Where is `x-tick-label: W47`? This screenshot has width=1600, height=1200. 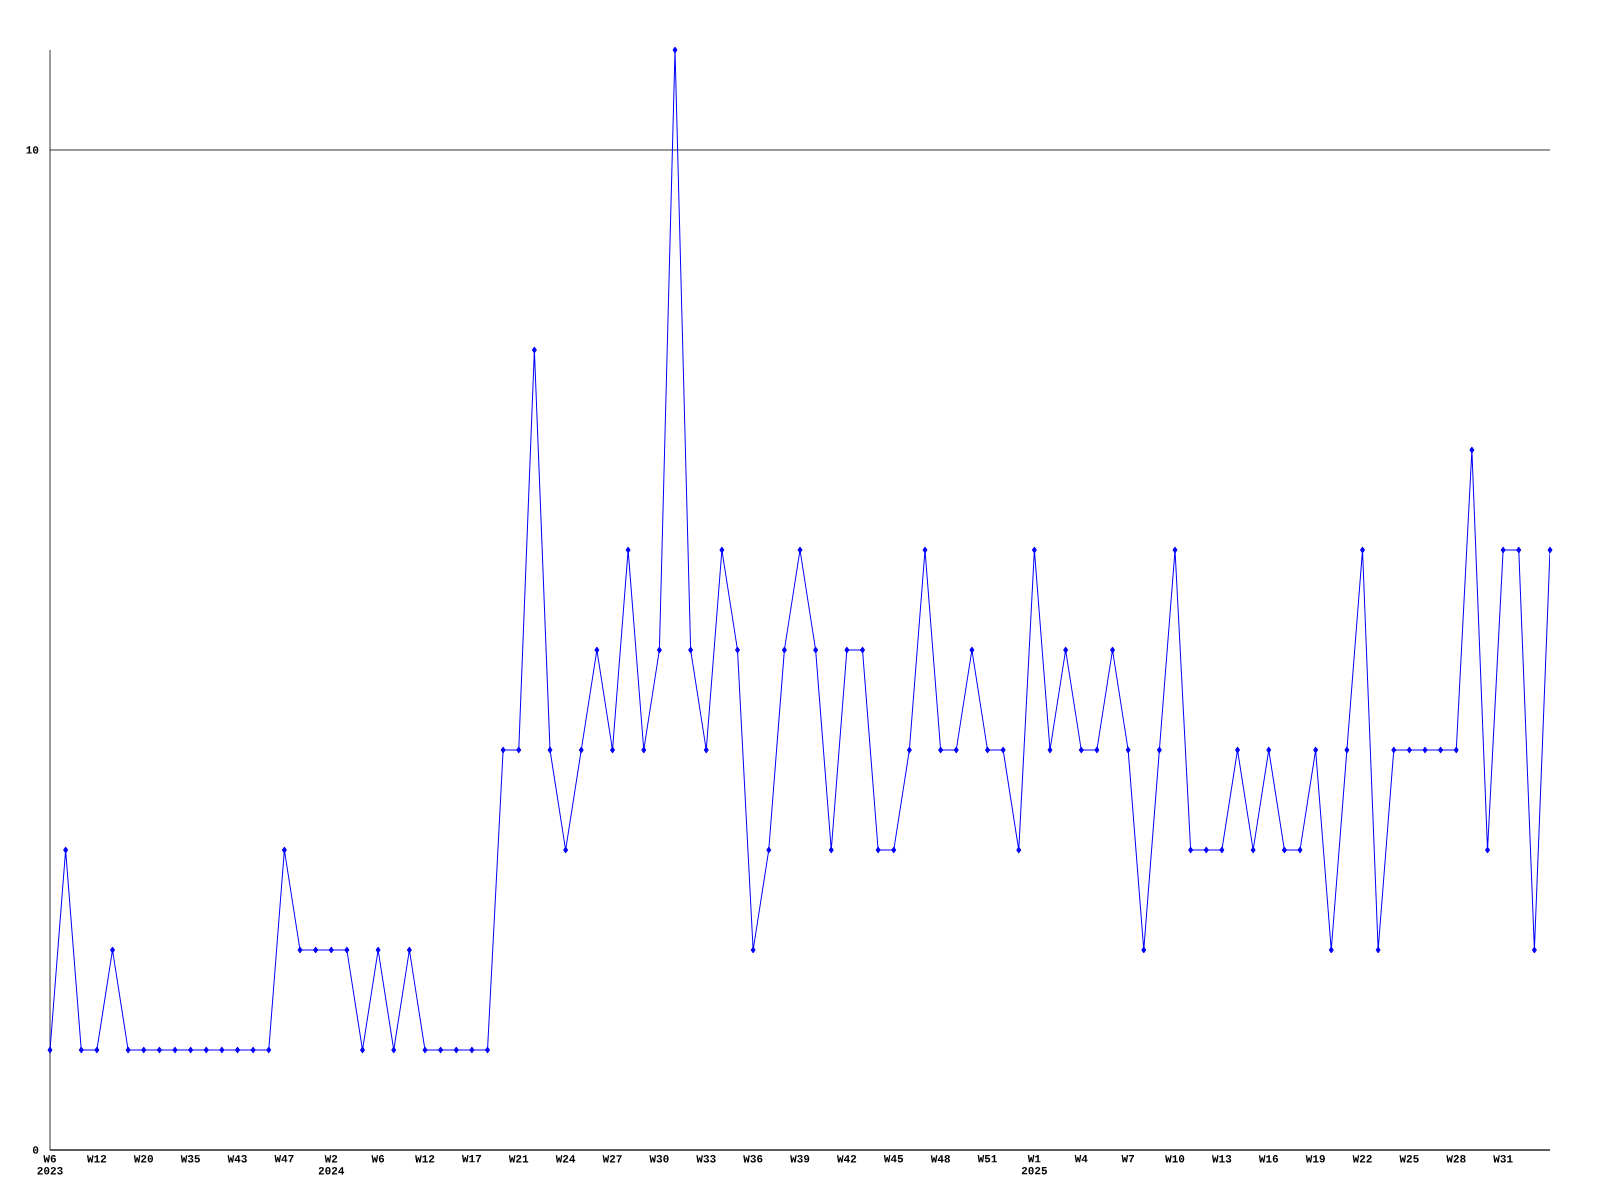
x-tick-label: W47 is located at coordinates (284, 1159).